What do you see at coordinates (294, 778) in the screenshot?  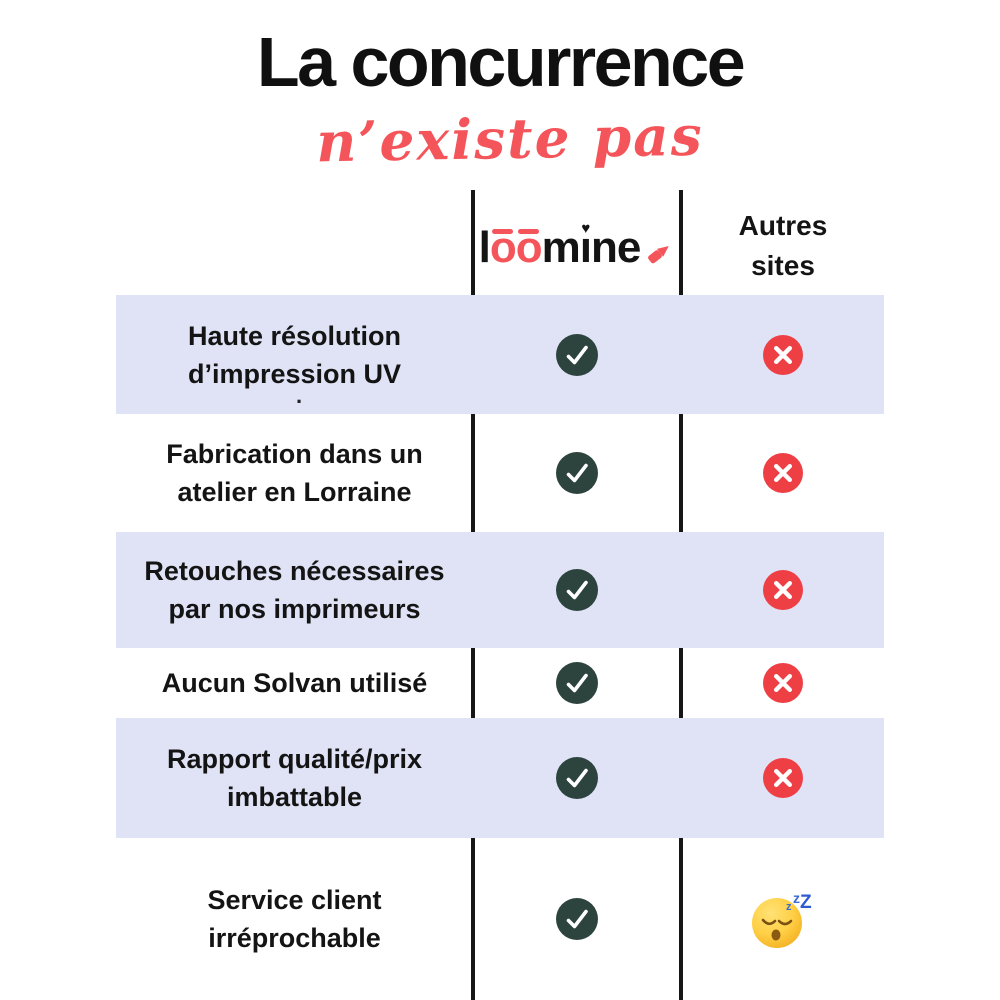 I see `row-label: Rapport qualité/prix imbattable` at bounding box center [294, 778].